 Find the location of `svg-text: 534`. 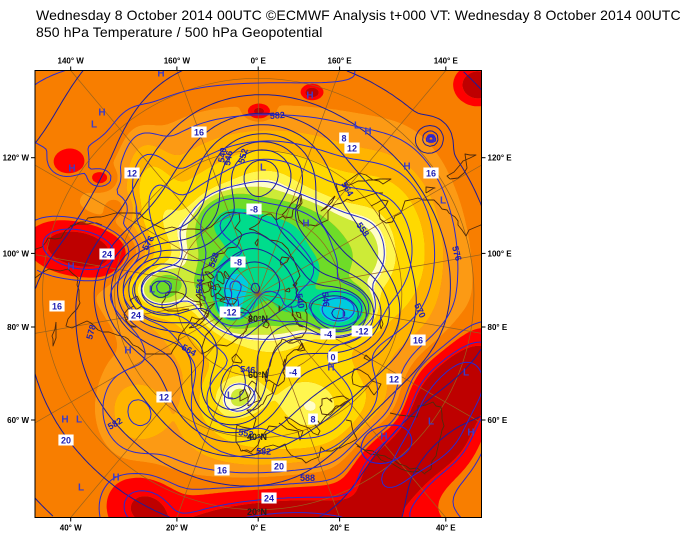

svg-text: 534 is located at coordinates (199, 286).